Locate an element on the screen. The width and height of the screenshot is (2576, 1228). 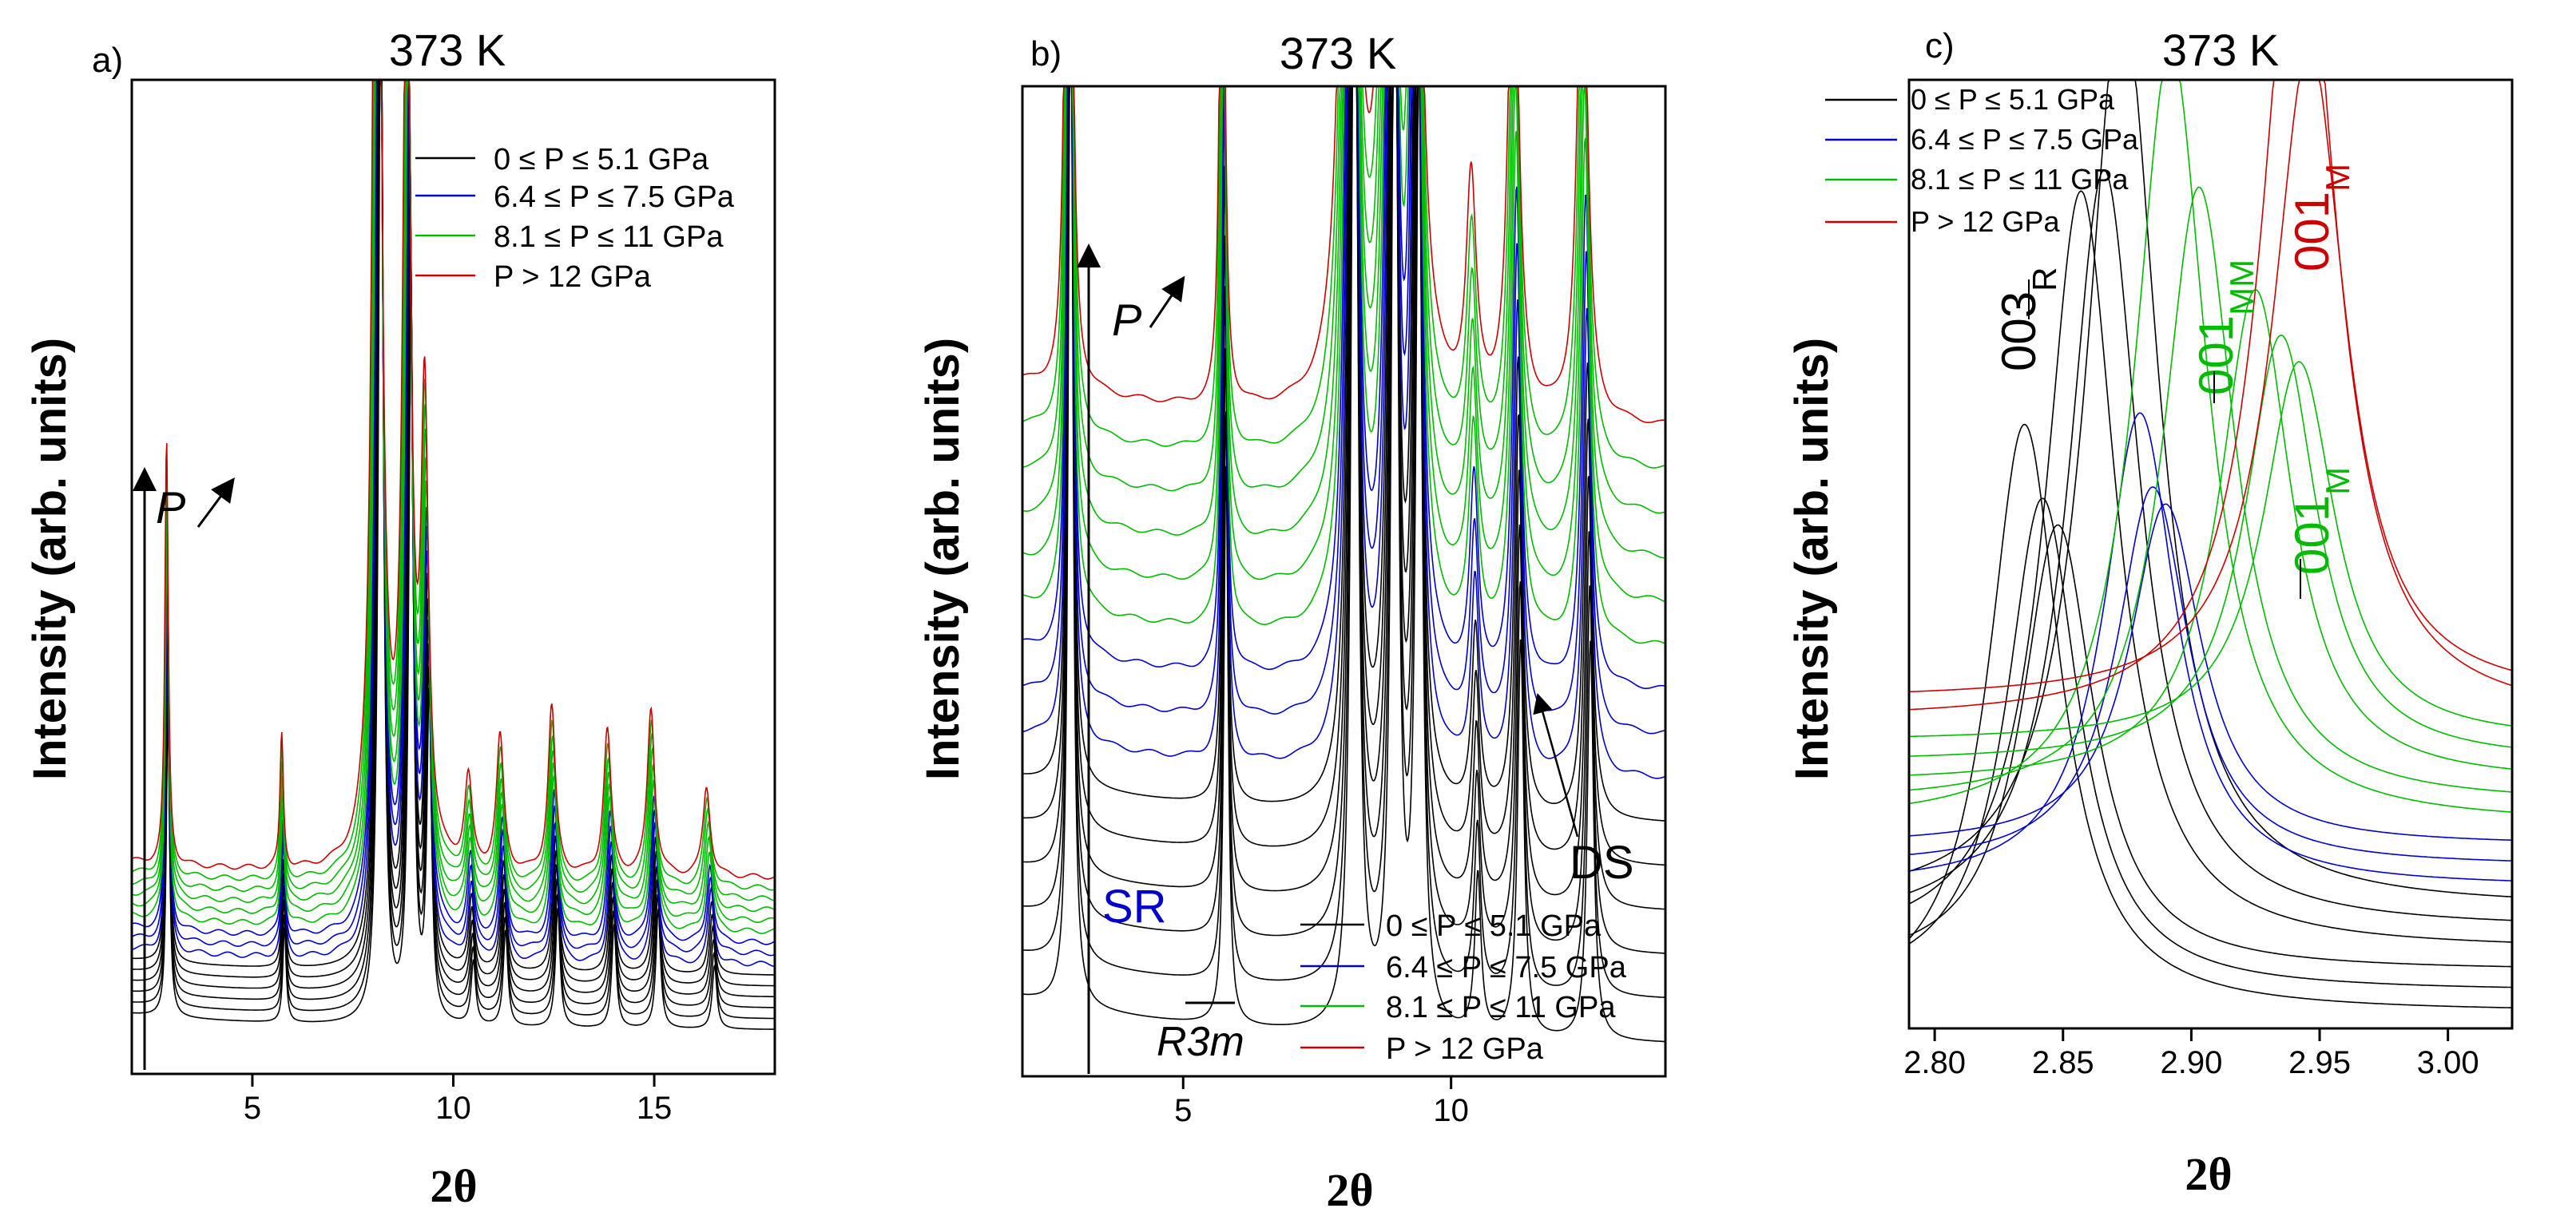
panel-a-pressure-label: P is located at coordinates (170, 507).